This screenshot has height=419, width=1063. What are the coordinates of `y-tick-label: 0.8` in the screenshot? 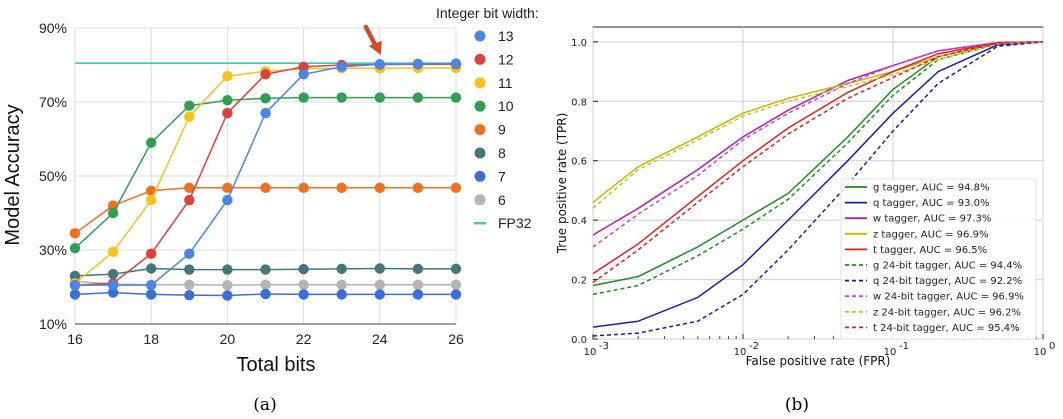 It's located at (579, 102).